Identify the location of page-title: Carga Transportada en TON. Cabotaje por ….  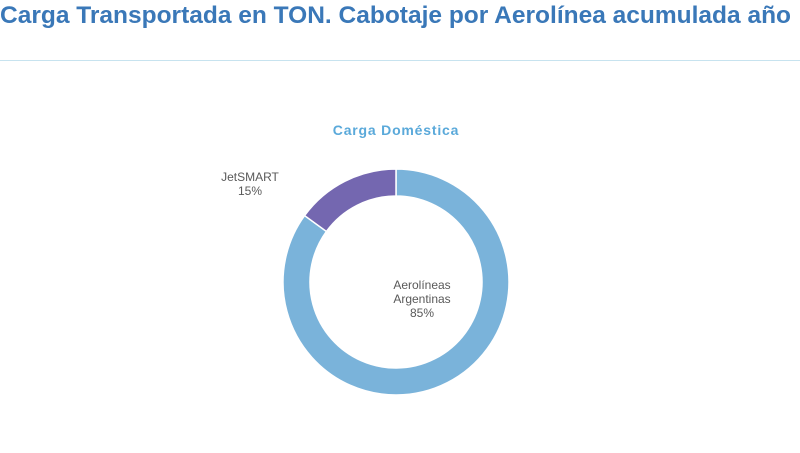
(395, 15).